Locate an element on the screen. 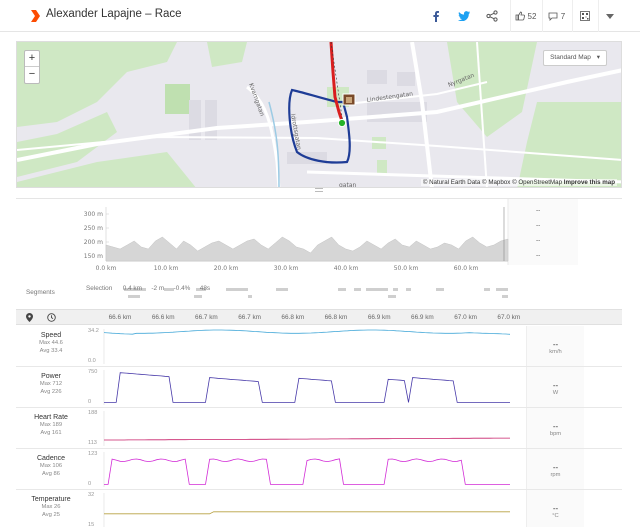 The image size is (640, 527). stream-current-value: -- rpm is located at coordinates (555, 469).